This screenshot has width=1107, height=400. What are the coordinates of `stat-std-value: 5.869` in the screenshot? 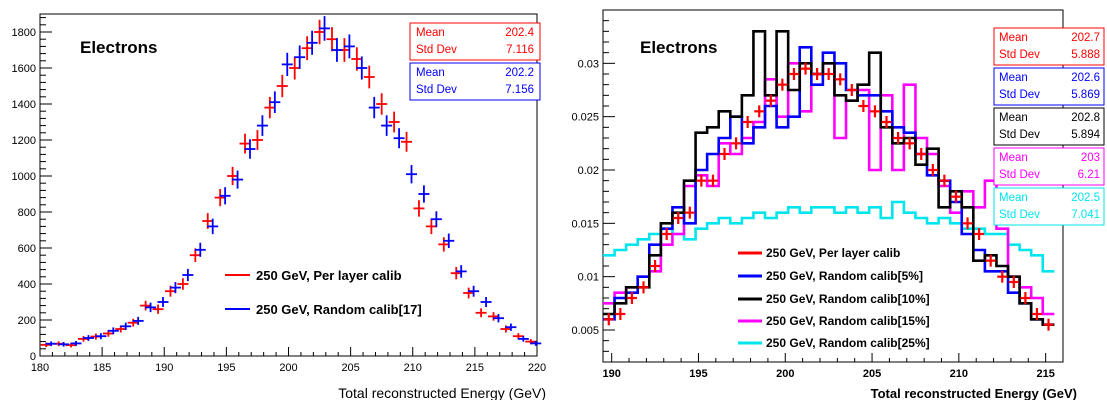 It's located at (1085, 95).